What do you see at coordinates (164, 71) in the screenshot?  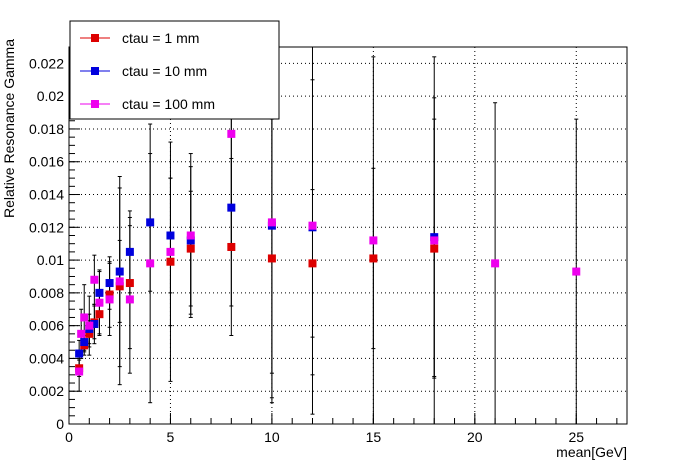 I see `legend-label: ctau = 10 mm` at bounding box center [164, 71].